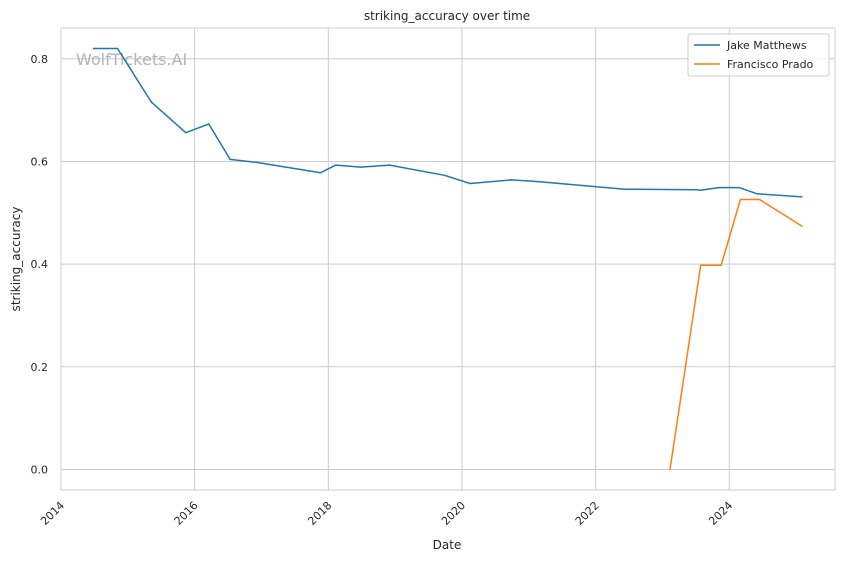  I want to click on y-tick-label: 0.6, so click(40, 161).